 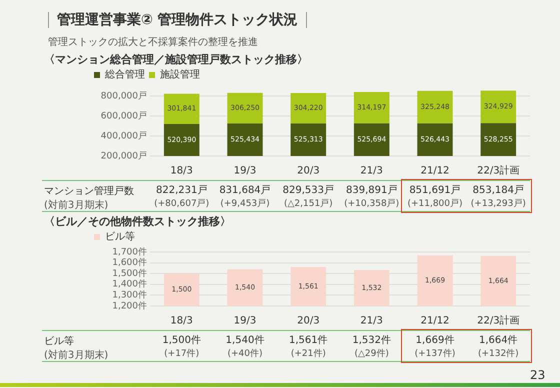 What do you see at coordinates (308, 190) in the screenshot?
I see `total-label: 829,533戸` at bounding box center [308, 190].